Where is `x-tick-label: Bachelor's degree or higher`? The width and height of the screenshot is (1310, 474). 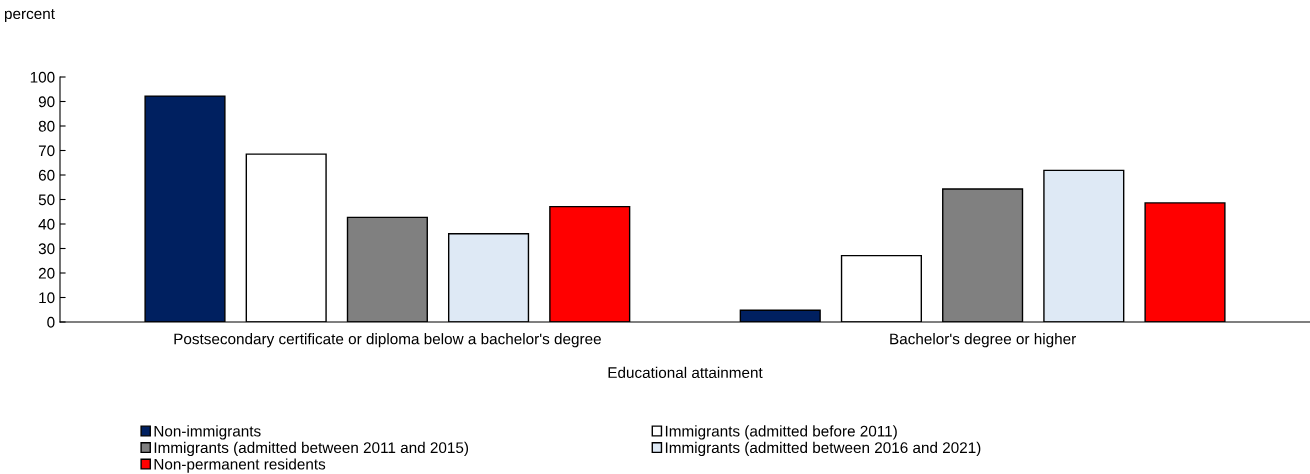
x-tick-label: Bachelor's degree or higher is located at coordinates (983, 340).